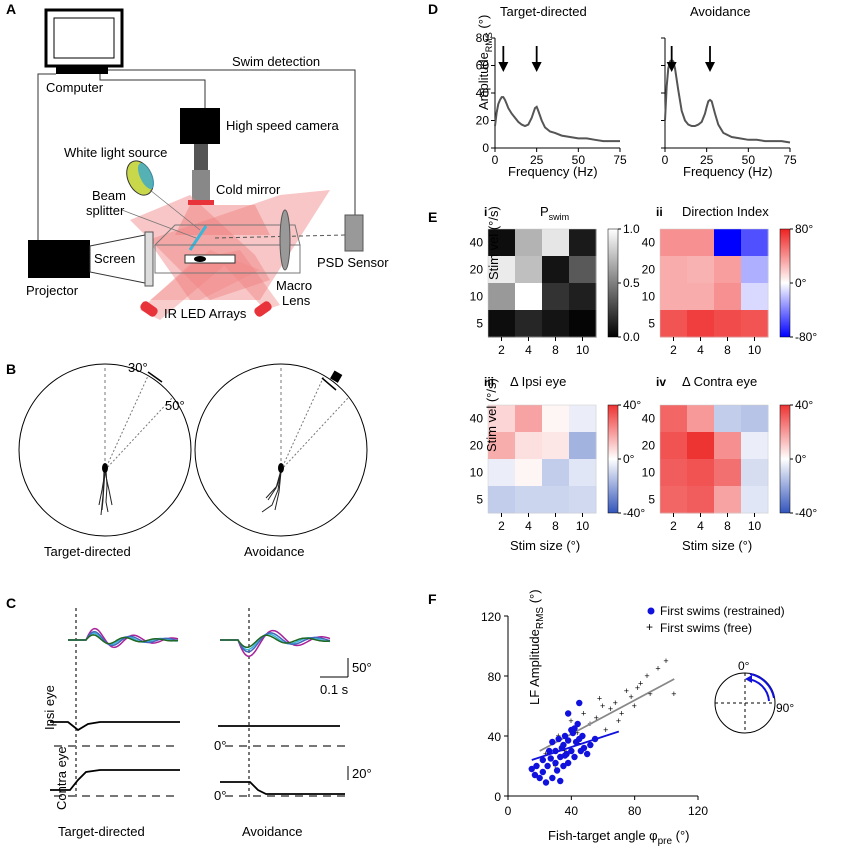 This screenshot has width=843, height=849. What do you see at coordinates (334, 689) in the screenshot?
I see `scale-time-label: 0.1 s` at bounding box center [334, 689].